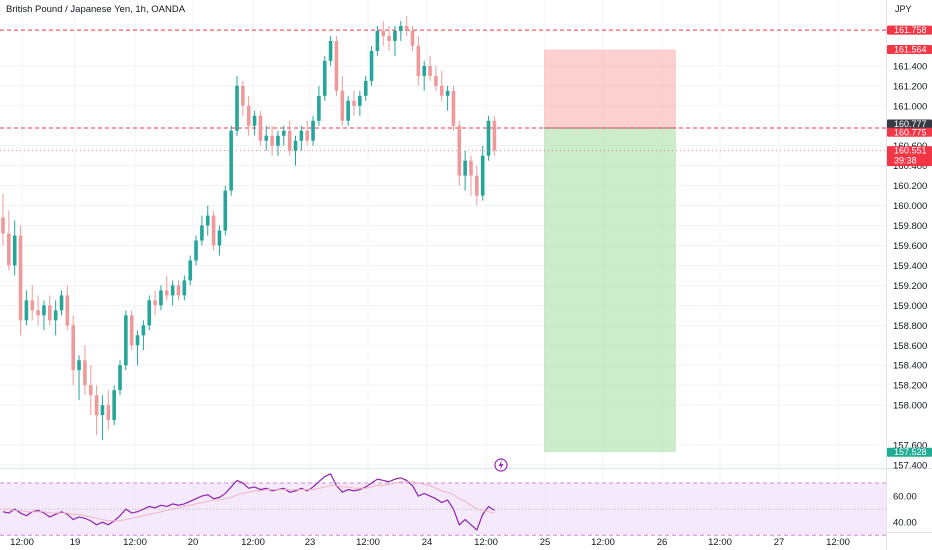  I want to click on time-tick-label: 26, so click(662, 542).